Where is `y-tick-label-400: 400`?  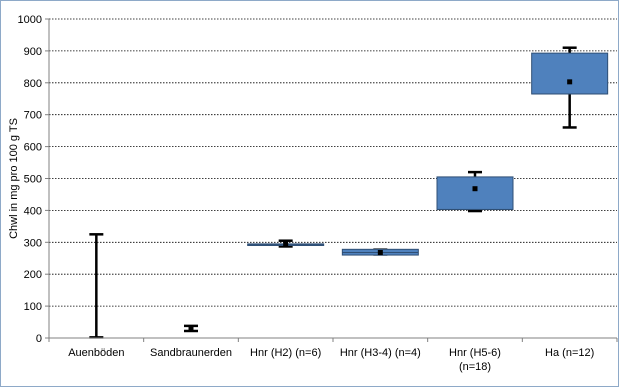
y-tick-label-400: 400 is located at coordinates (33, 211).